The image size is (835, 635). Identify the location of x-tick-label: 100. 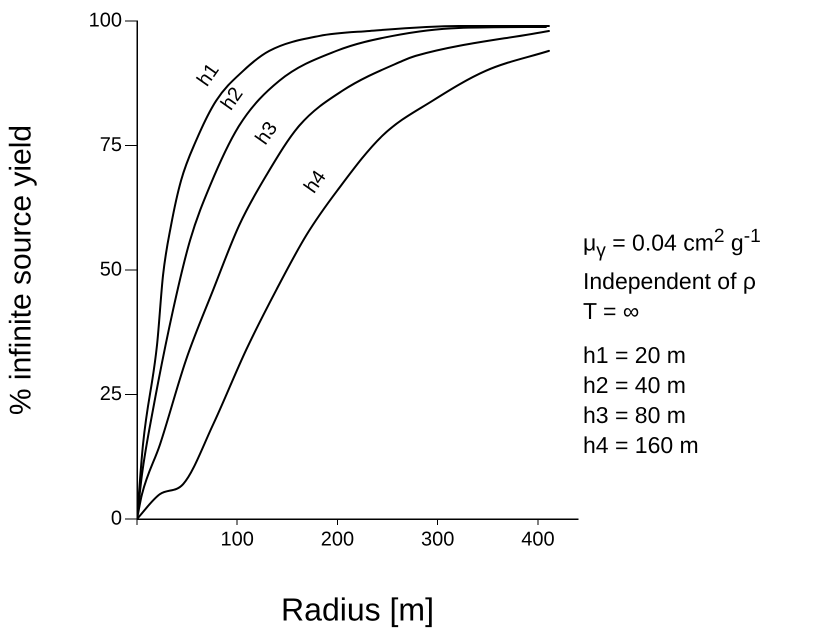
(237, 539).